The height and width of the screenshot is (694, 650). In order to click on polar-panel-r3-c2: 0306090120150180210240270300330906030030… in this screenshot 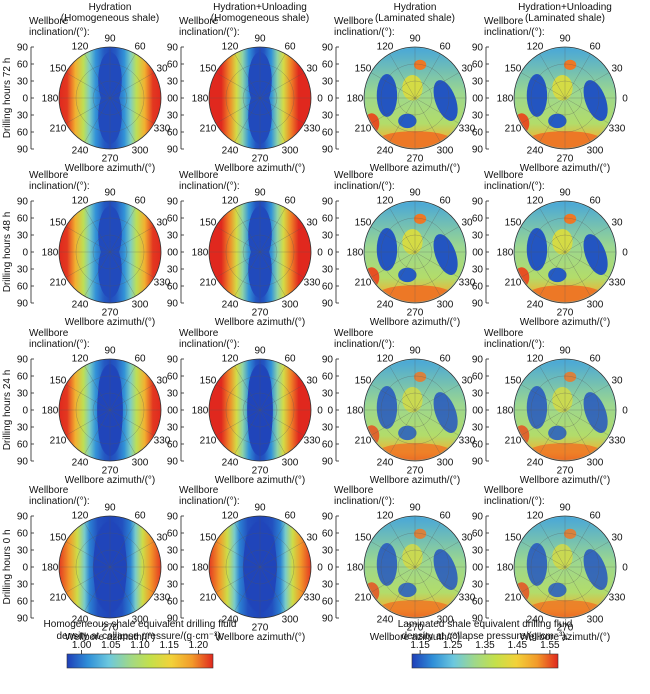, I will do `click(245, 407)`.